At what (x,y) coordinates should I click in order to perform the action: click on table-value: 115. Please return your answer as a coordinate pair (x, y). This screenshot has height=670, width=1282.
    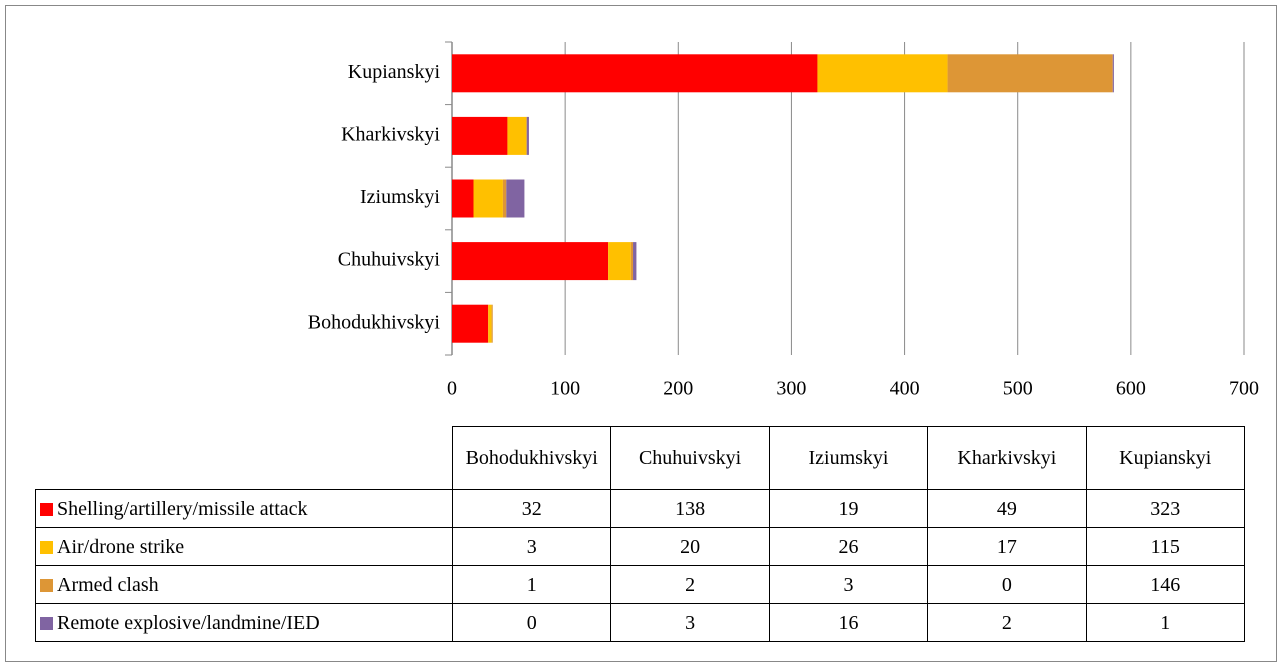
    Looking at the image, I should click on (1165, 546).